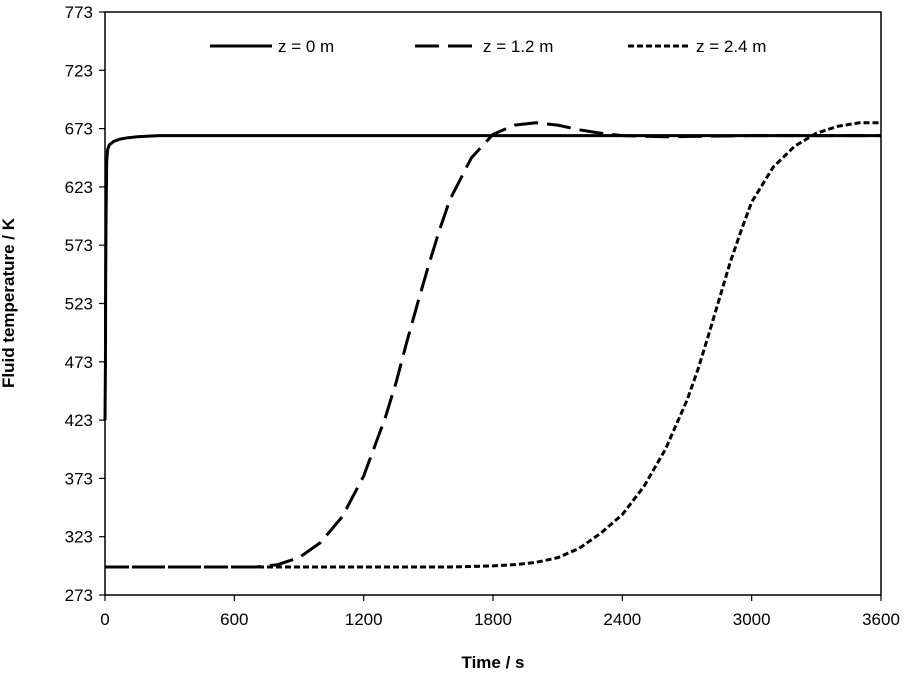 The height and width of the screenshot is (673, 906). I want to click on y-axis-title: Fluid temperature / K, so click(9, 302).